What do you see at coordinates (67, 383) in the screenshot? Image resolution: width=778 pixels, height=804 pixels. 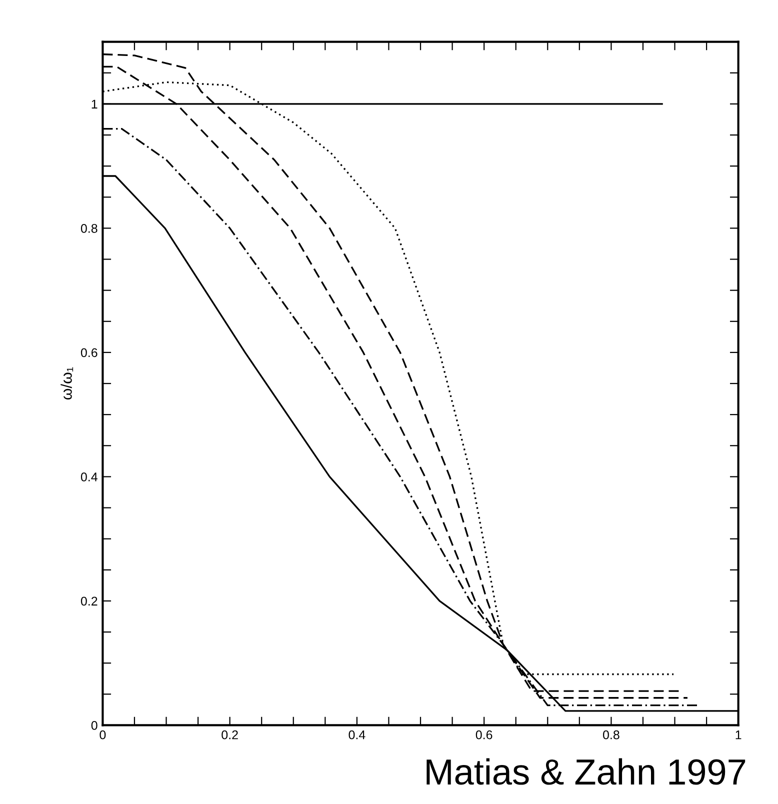 I see `y-axis-title: ω/ω₁` at bounding box center [67, 383].